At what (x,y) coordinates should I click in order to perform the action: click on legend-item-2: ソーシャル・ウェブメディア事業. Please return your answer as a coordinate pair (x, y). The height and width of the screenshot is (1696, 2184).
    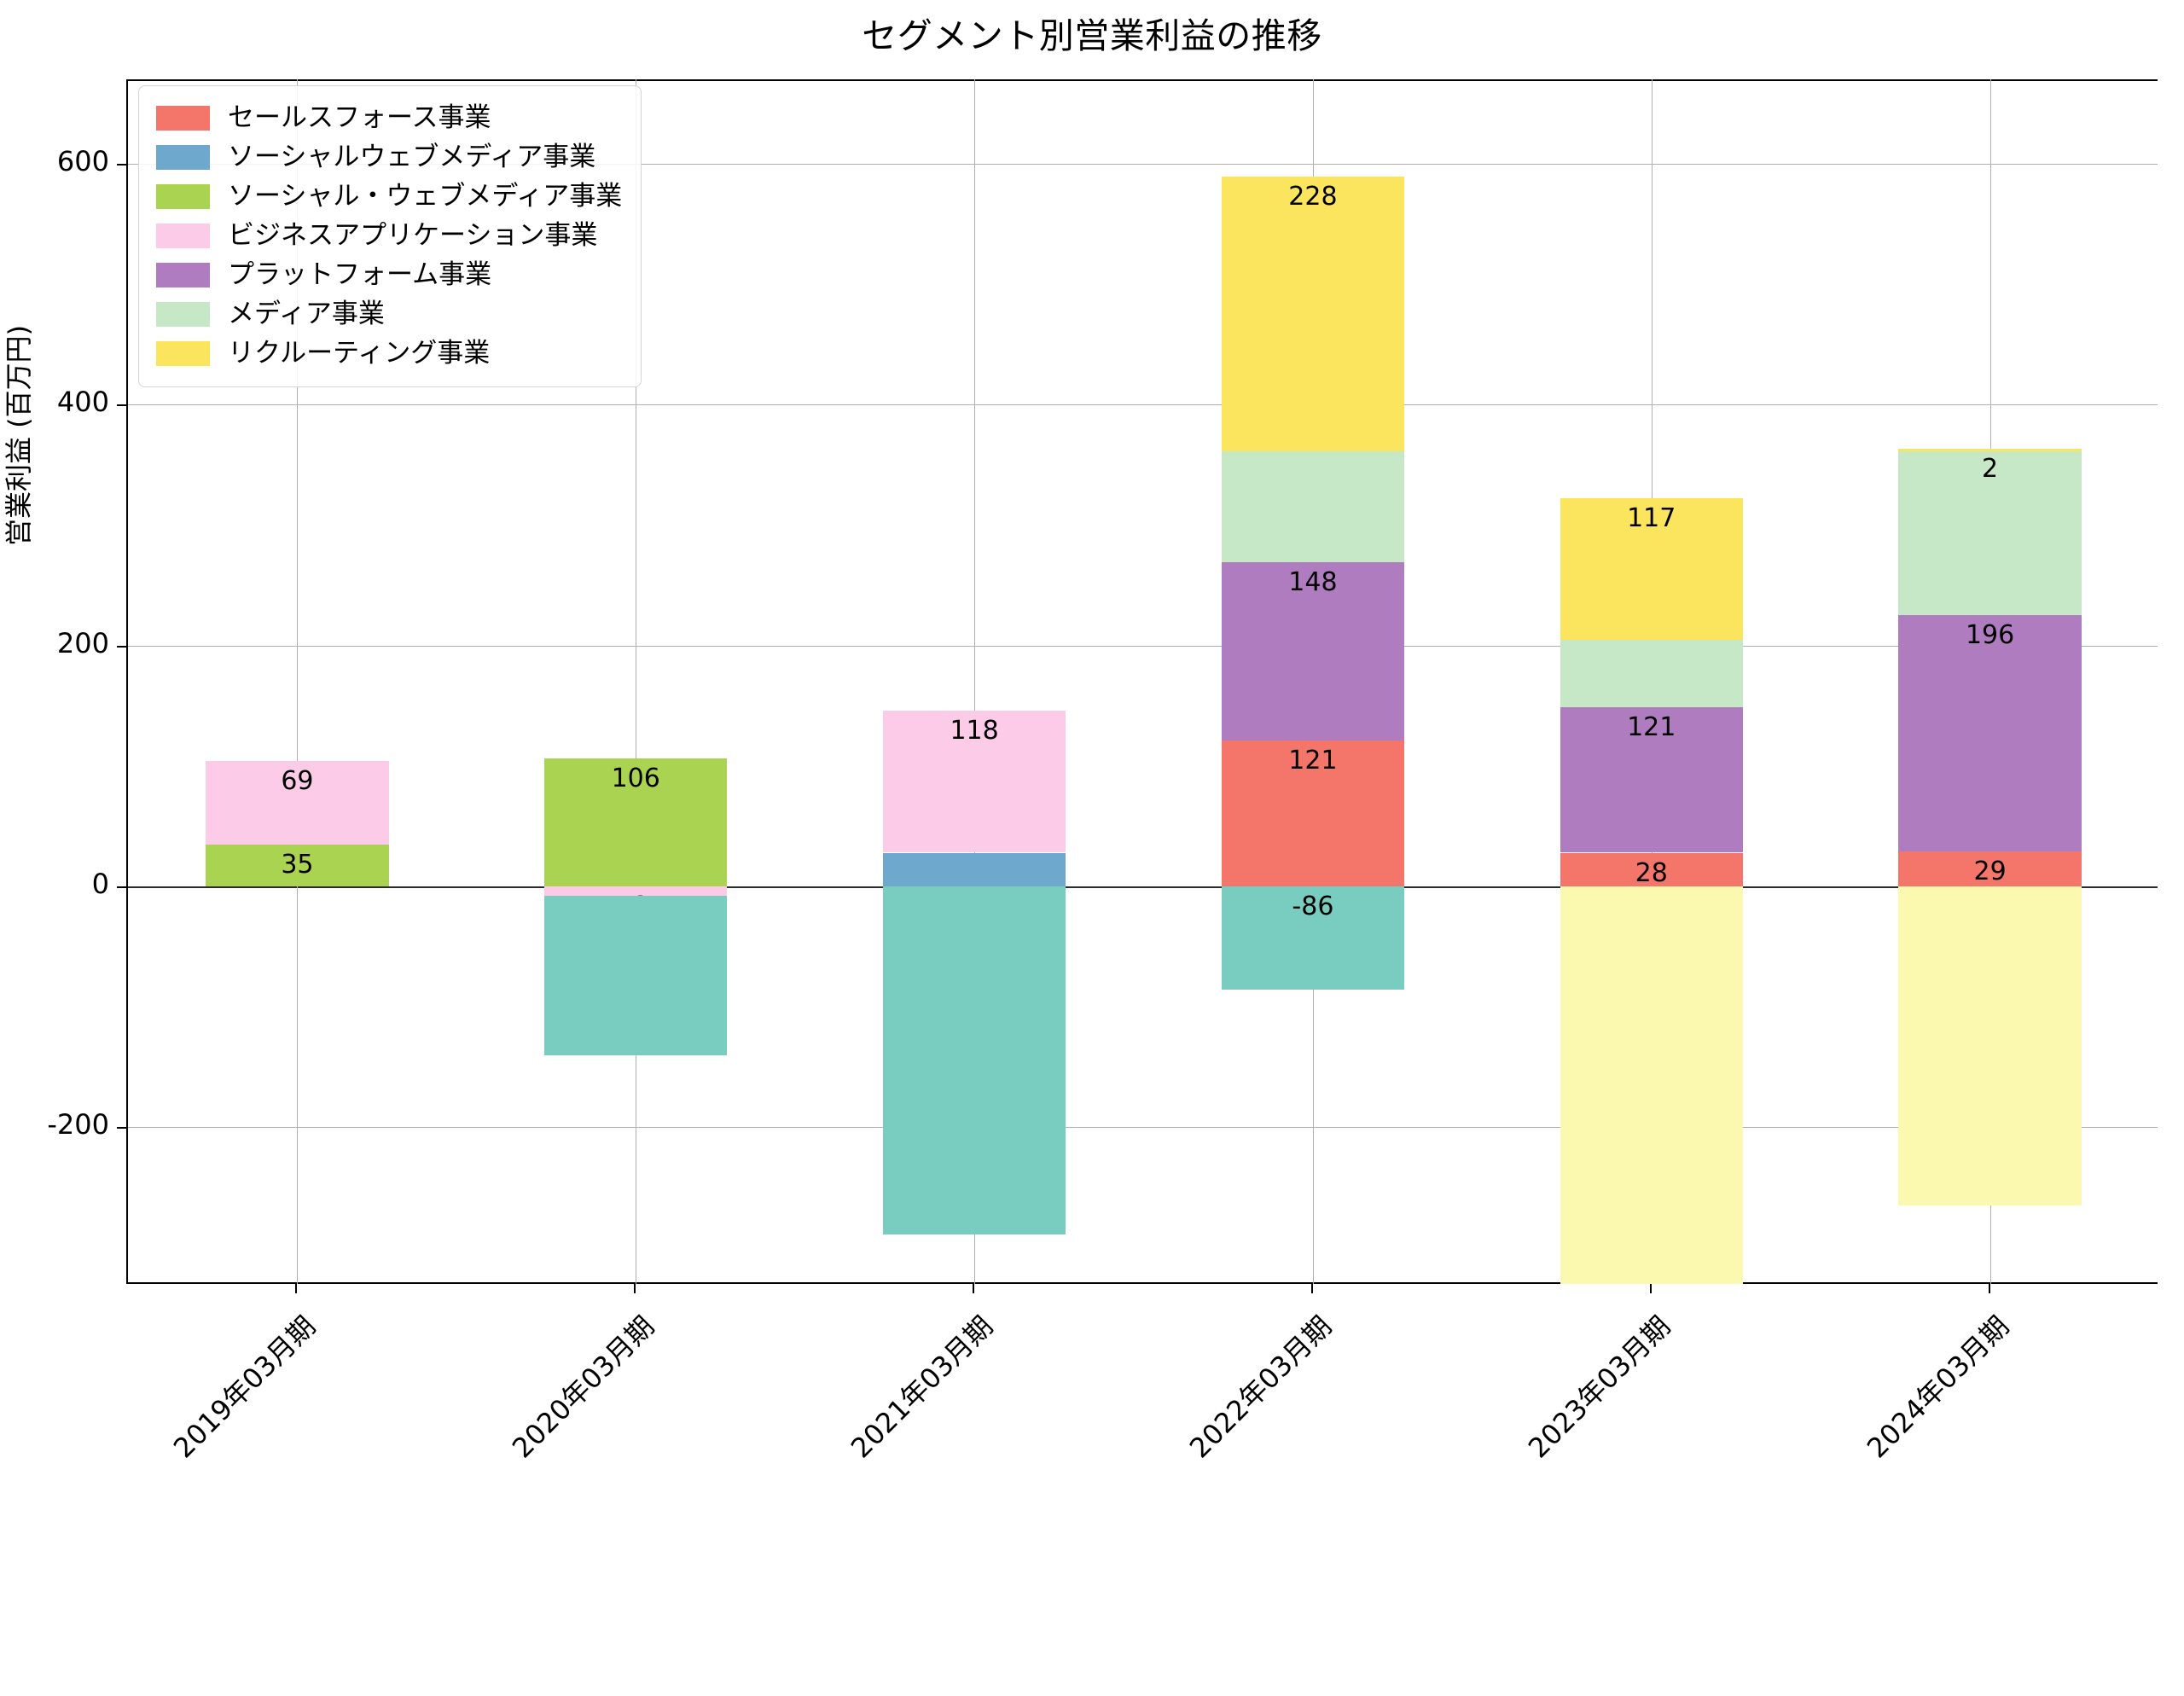
    Looking at the image, I should click on (389, 196).